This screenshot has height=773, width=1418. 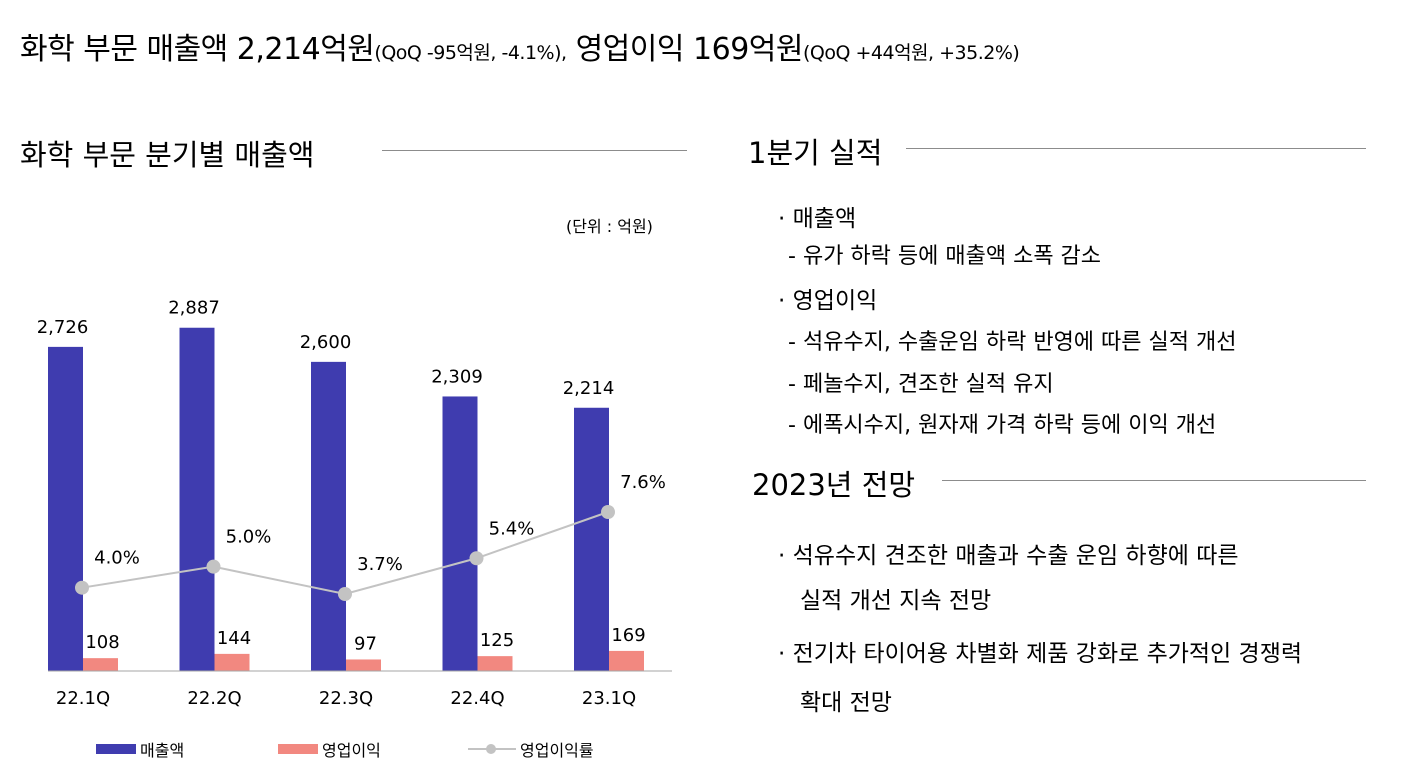 I want to click on legend-op-margin: 영업이익률, so click(x=531, y=749).